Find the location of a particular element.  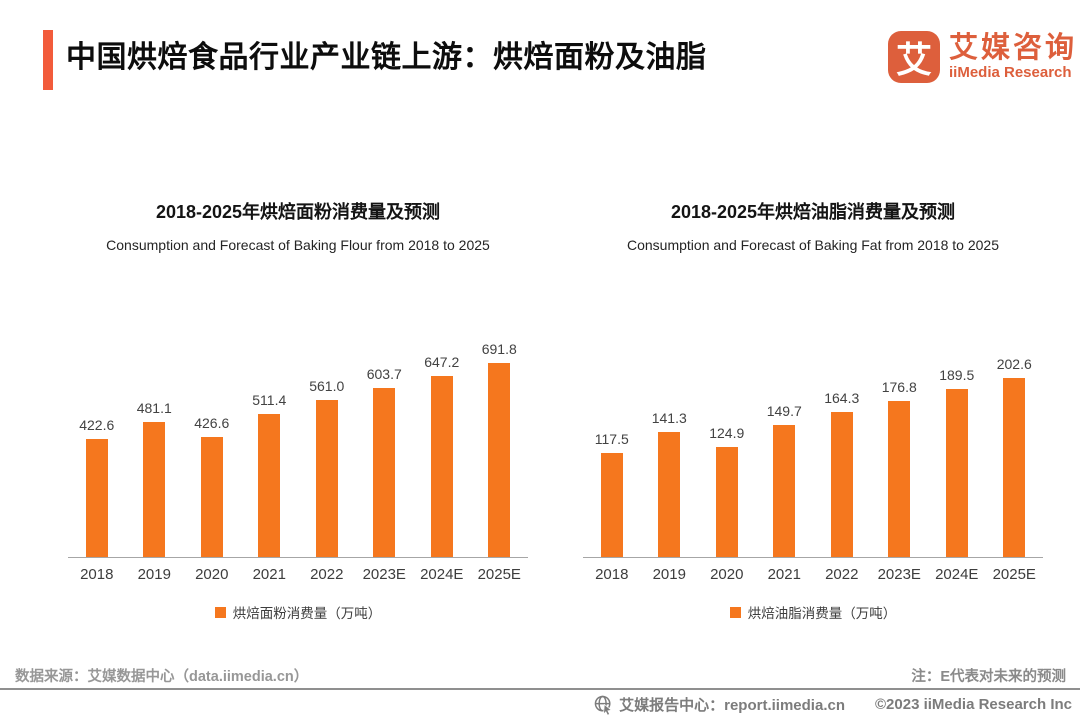

logo-text: 艾媒咨询 iiMedia Research is located at coordinates (1013, 56).